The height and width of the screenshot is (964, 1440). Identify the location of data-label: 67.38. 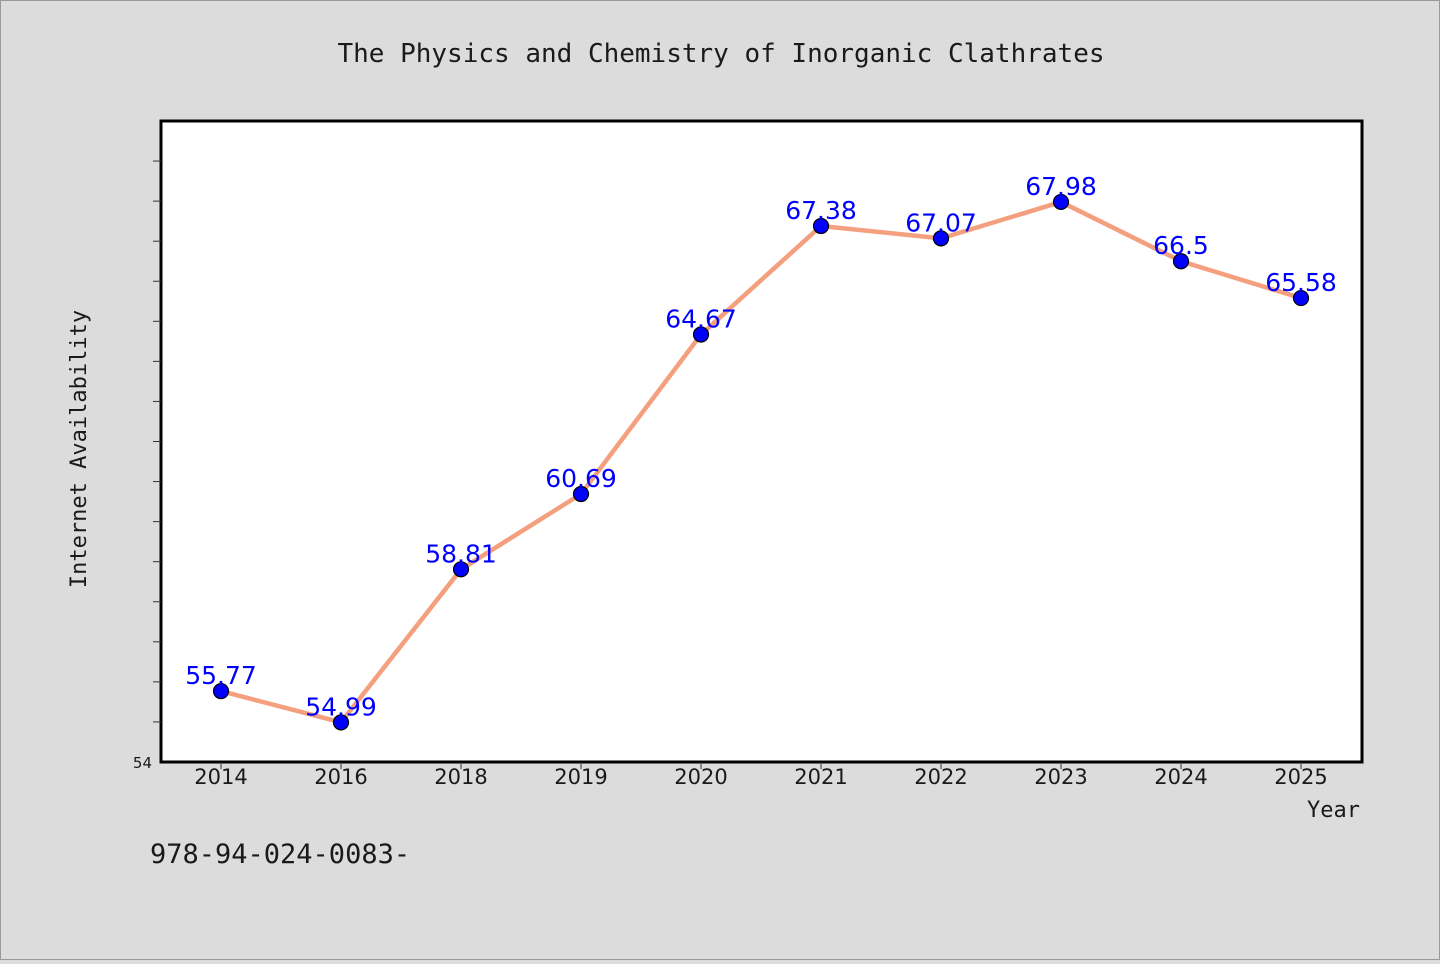
(821, 210).